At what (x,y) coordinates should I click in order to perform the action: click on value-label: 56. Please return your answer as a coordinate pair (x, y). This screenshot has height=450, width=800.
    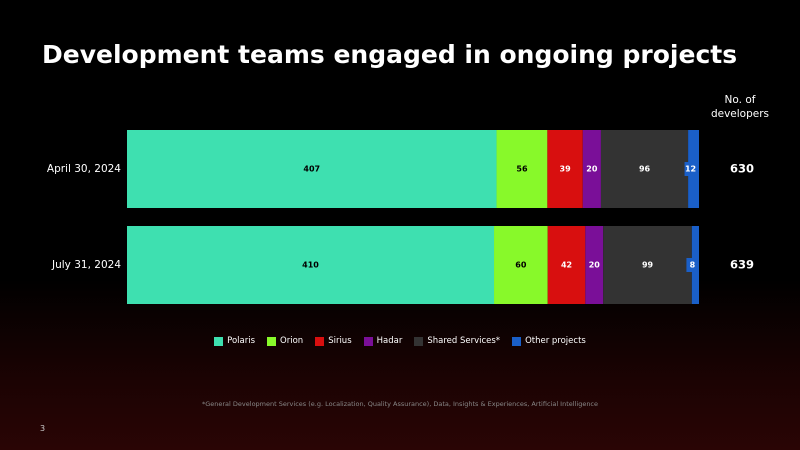
    Looking at the image, I should click on (522, 169).